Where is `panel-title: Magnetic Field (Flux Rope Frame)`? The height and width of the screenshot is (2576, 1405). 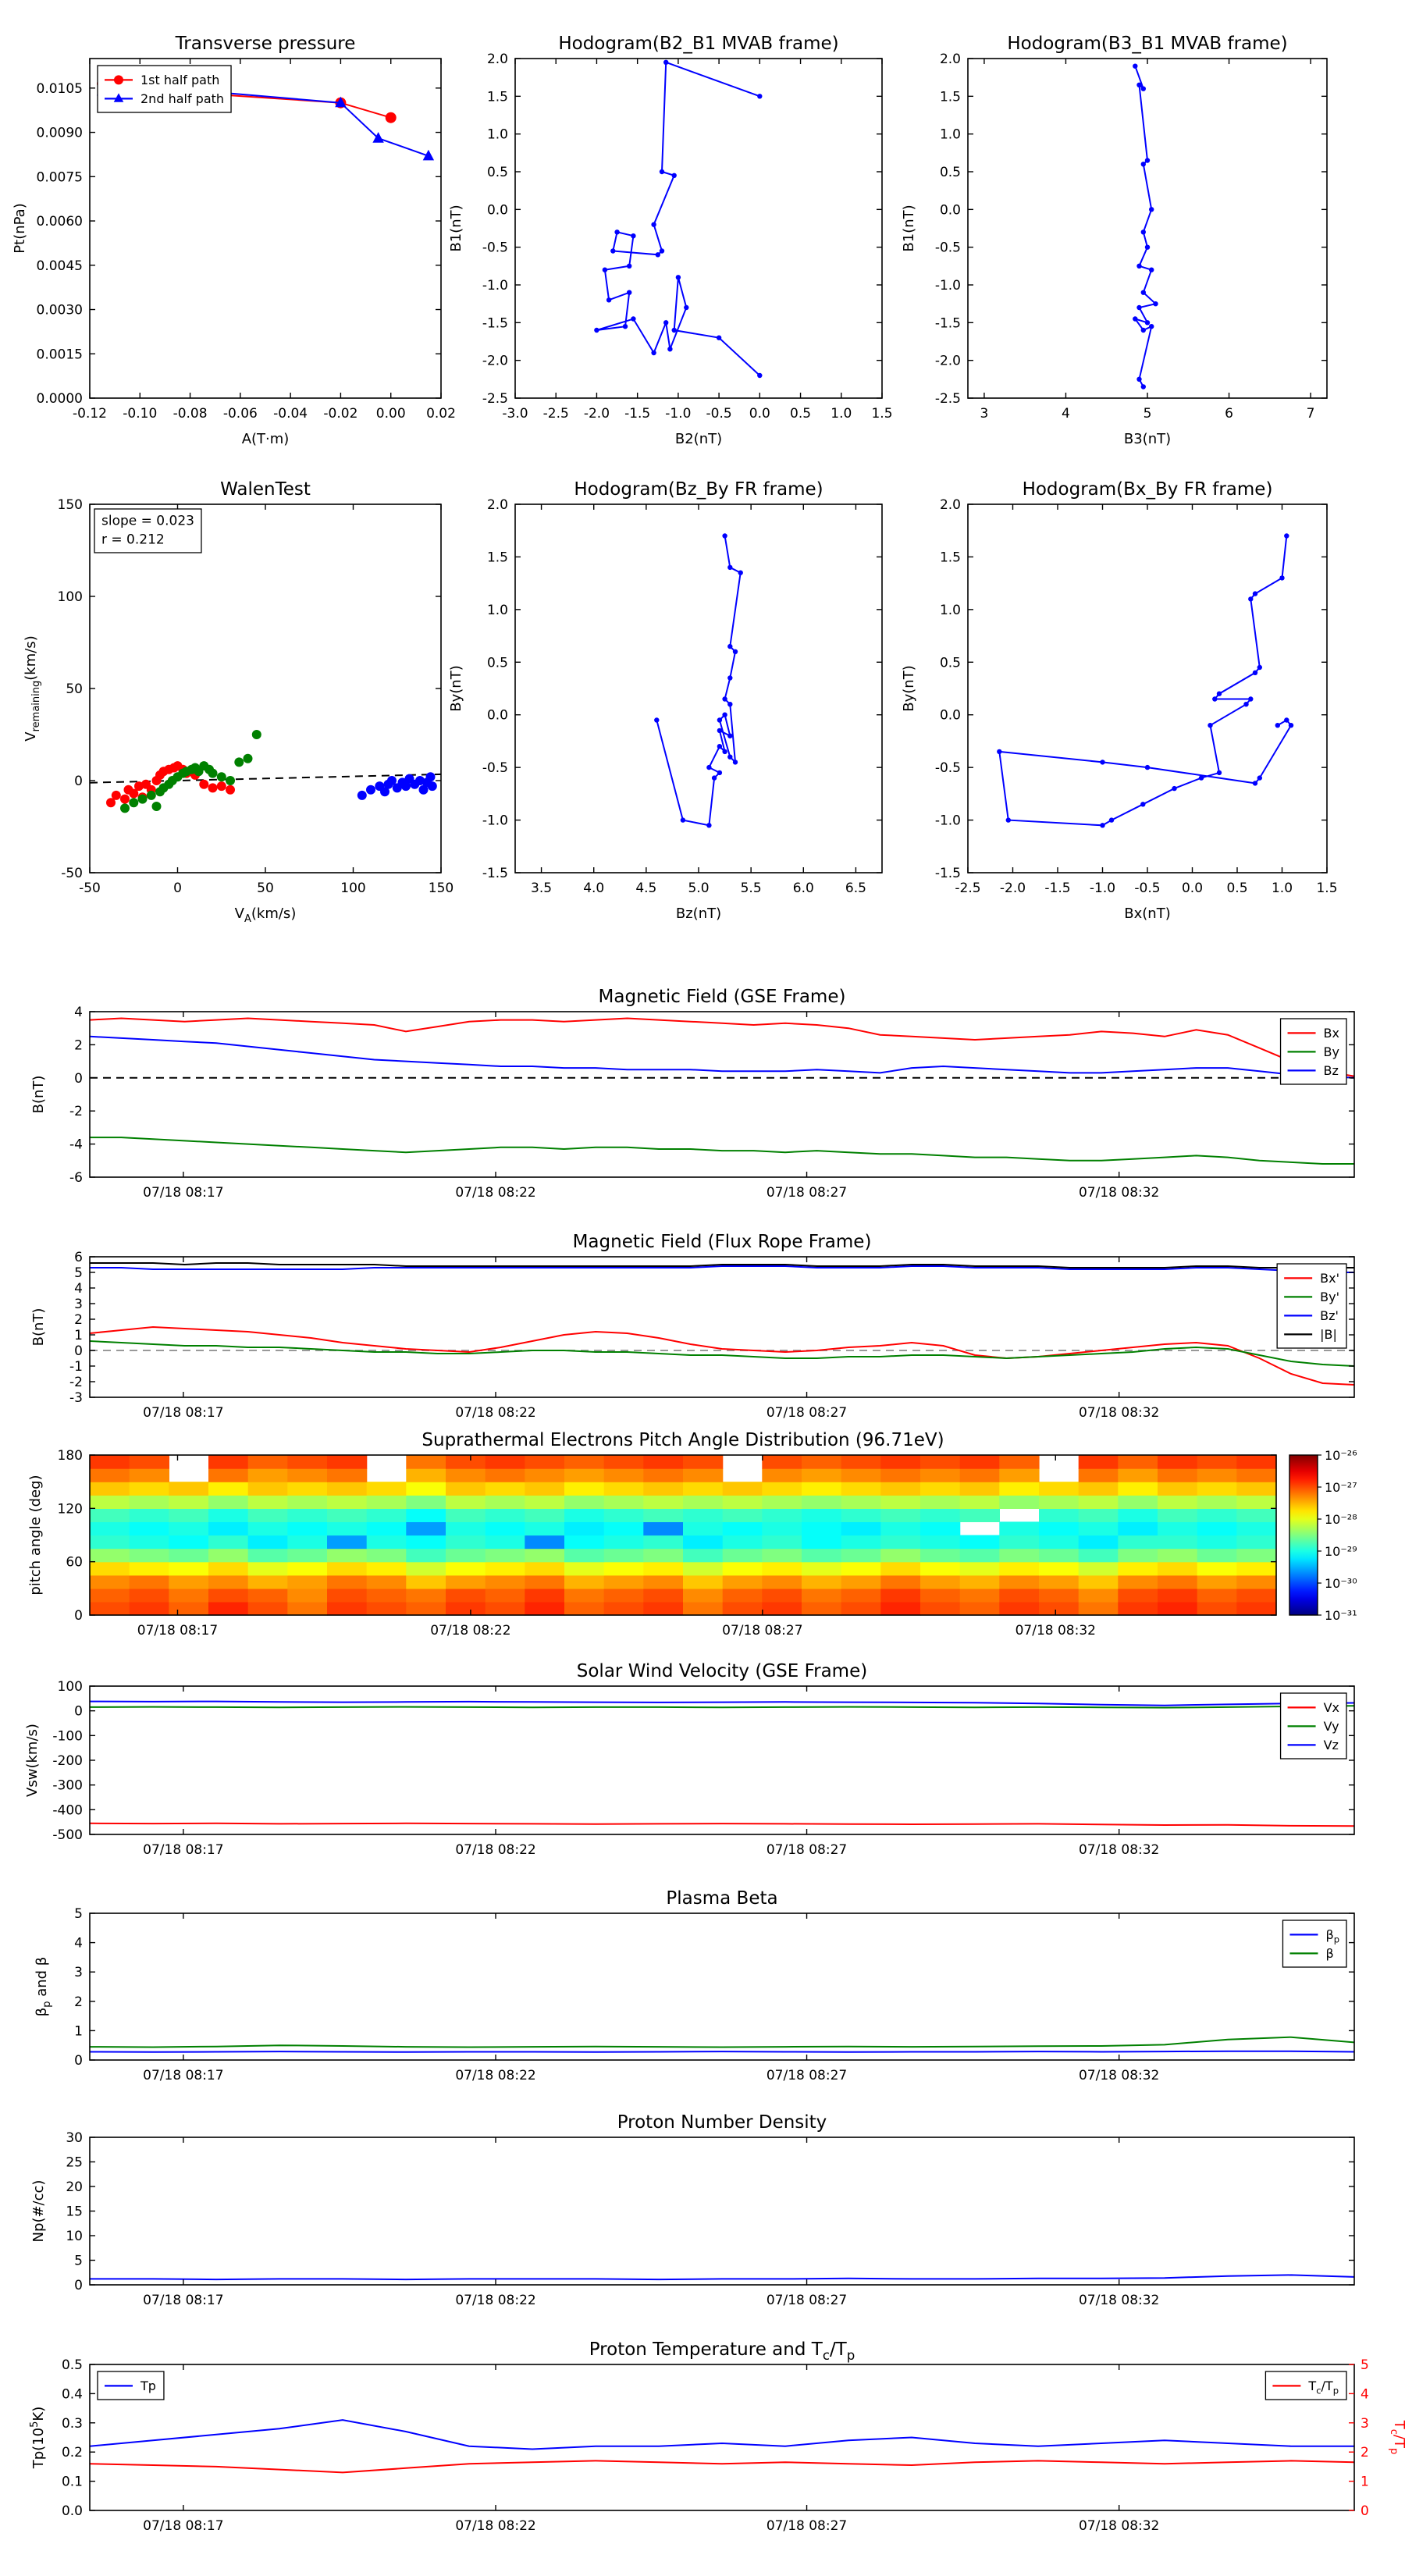
panel-title: Magnetic Field (Flux Rope Frame) is located at coordinates (722, 1242).